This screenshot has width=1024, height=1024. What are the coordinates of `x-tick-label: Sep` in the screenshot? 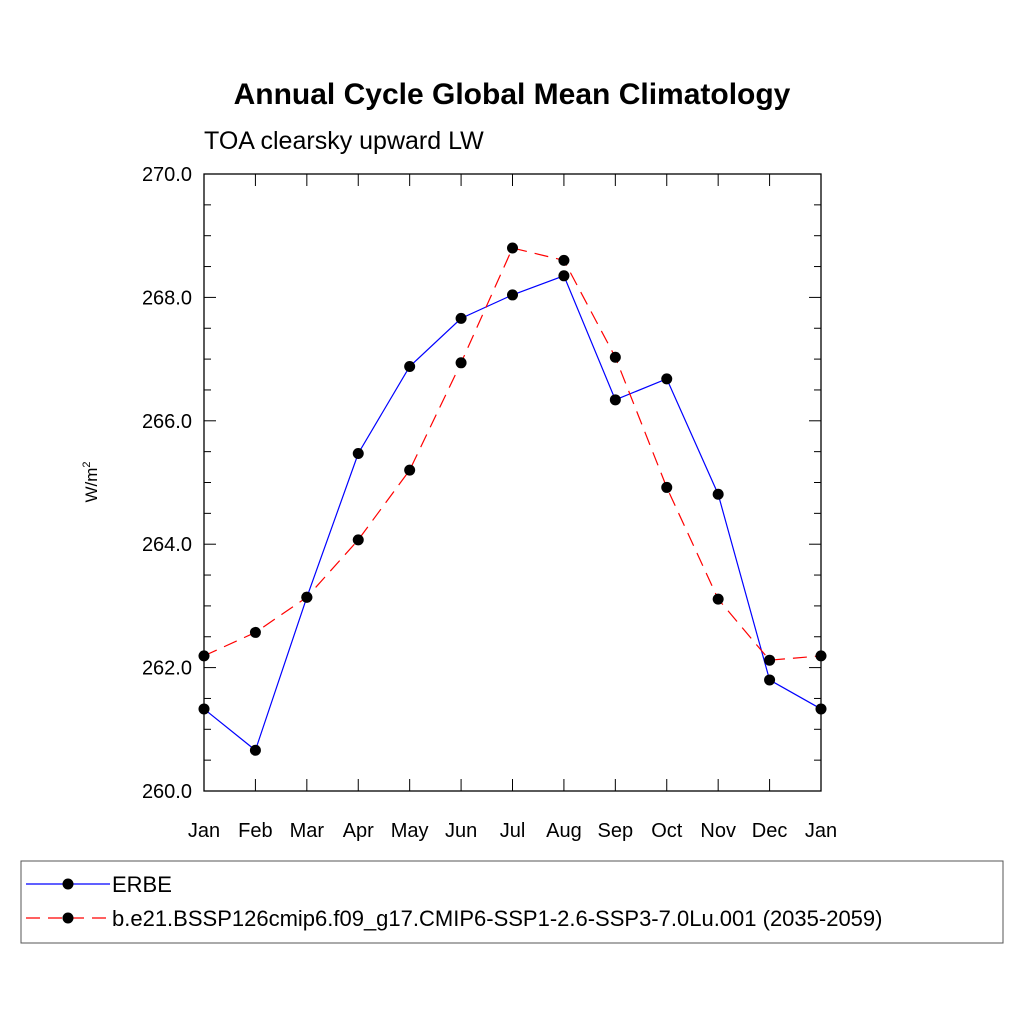 It's located at (616, 831).